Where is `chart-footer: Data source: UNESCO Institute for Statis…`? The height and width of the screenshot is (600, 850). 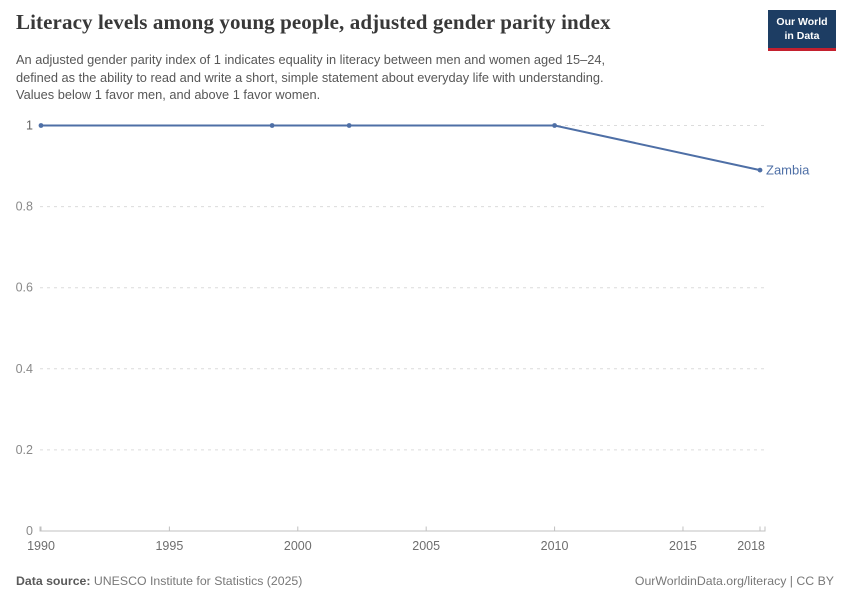 chart-footer: Data source: UNESCO Institute for Statis… is located at coordinates (425, 581).